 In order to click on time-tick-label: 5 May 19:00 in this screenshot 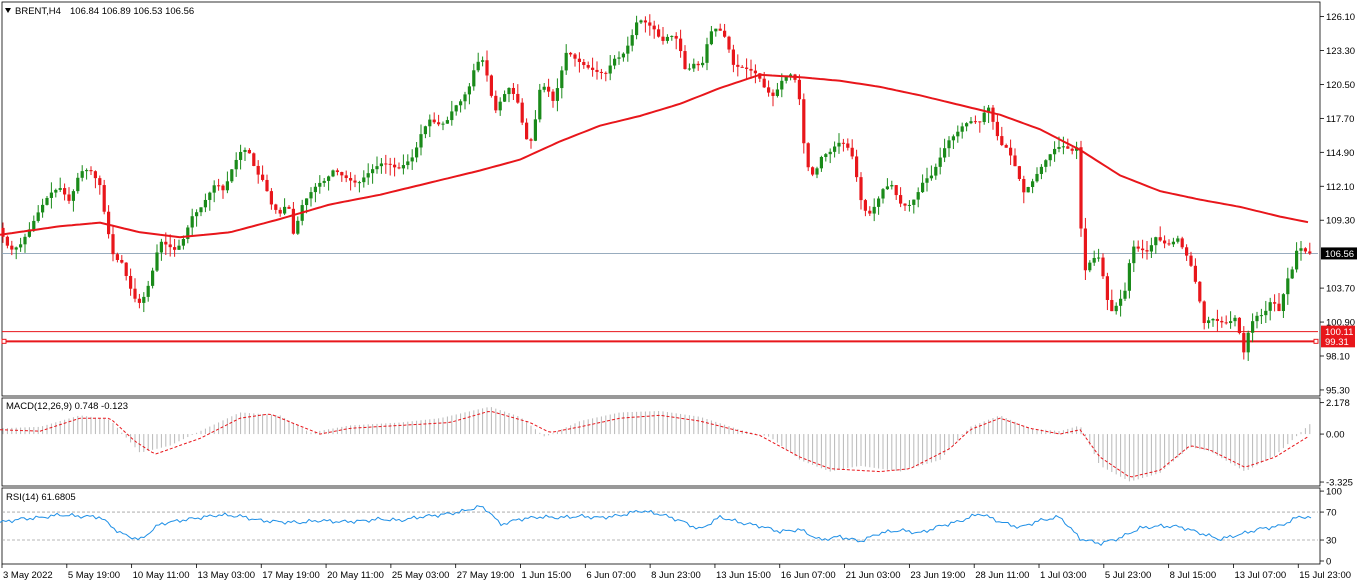, I will do `click(94, 575)`.